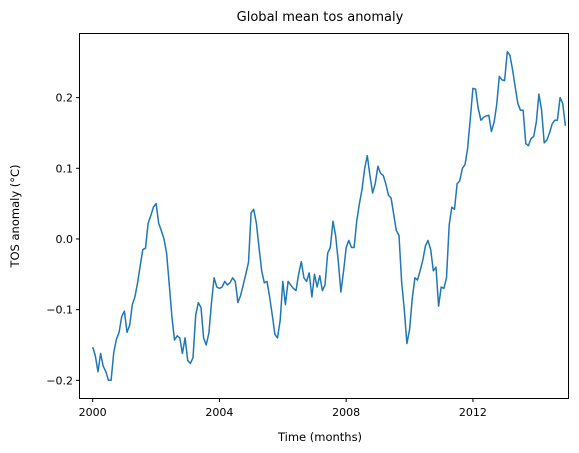 This screenshot has height=453, width=579. I want to click on y-tick-label: −0.1, so click(59, 310).